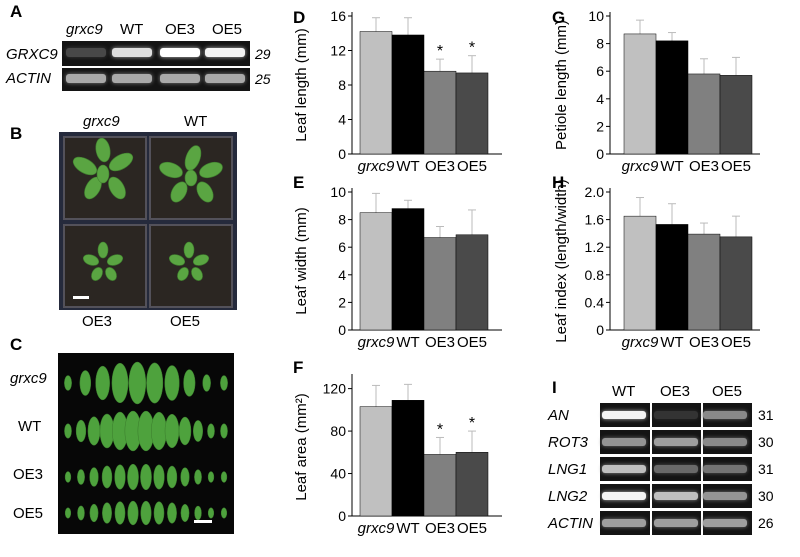 The width and height of the screenshot is (800, 557). What do you see at coordinates (147, 209) in the screenshot?
I see `rosette-plants` at bounding box center [147, 209].